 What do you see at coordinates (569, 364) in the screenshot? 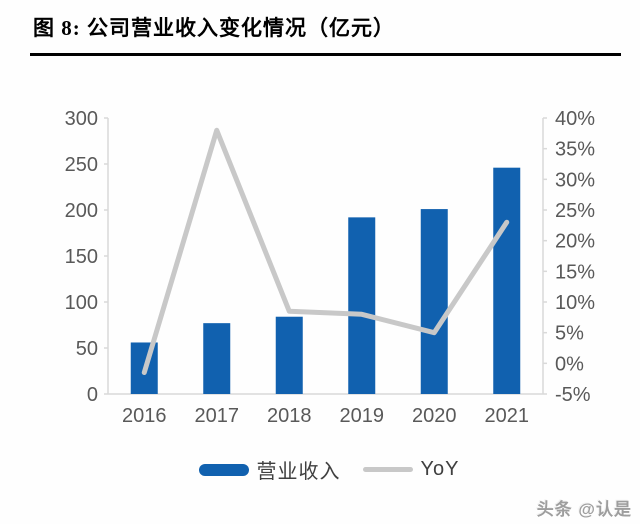
I see `right-axis-label: 0%` at bounding box center [569, 364].